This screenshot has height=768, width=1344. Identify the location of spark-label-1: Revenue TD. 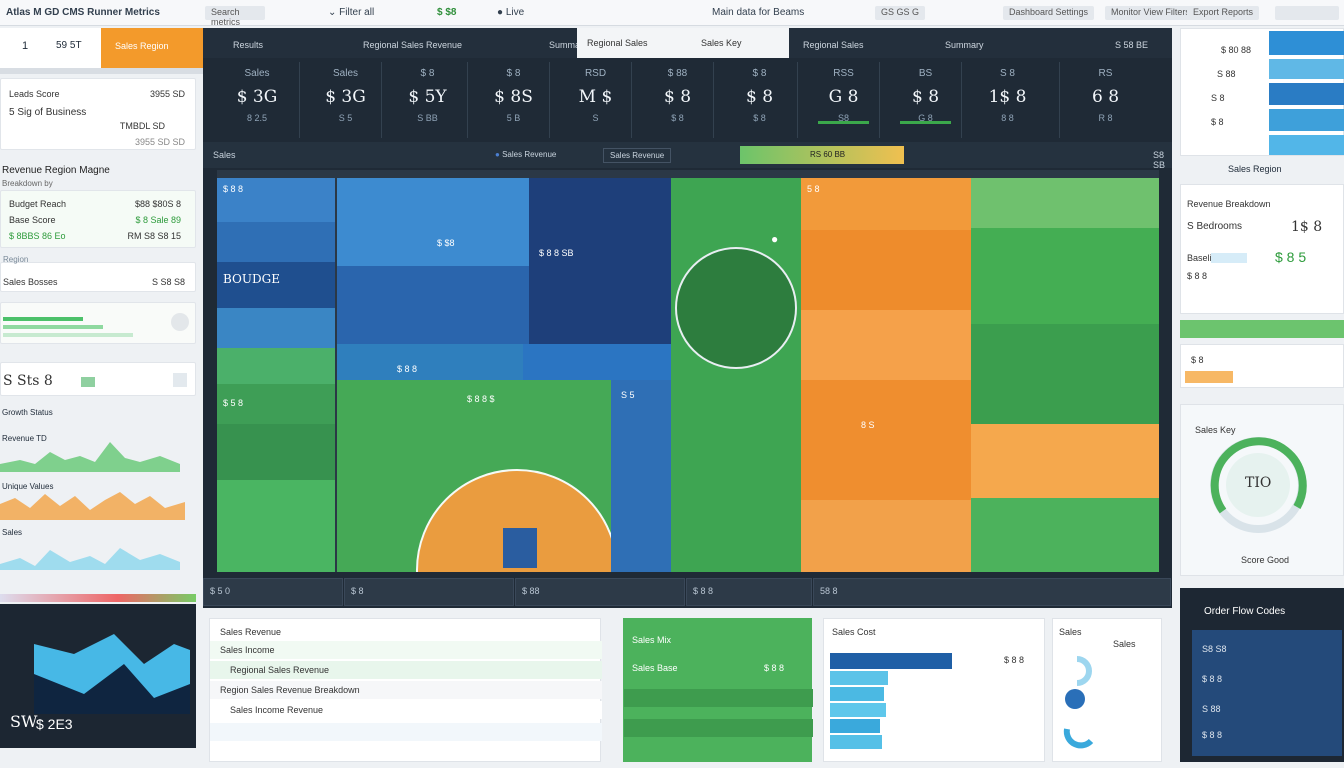
(24, 438).